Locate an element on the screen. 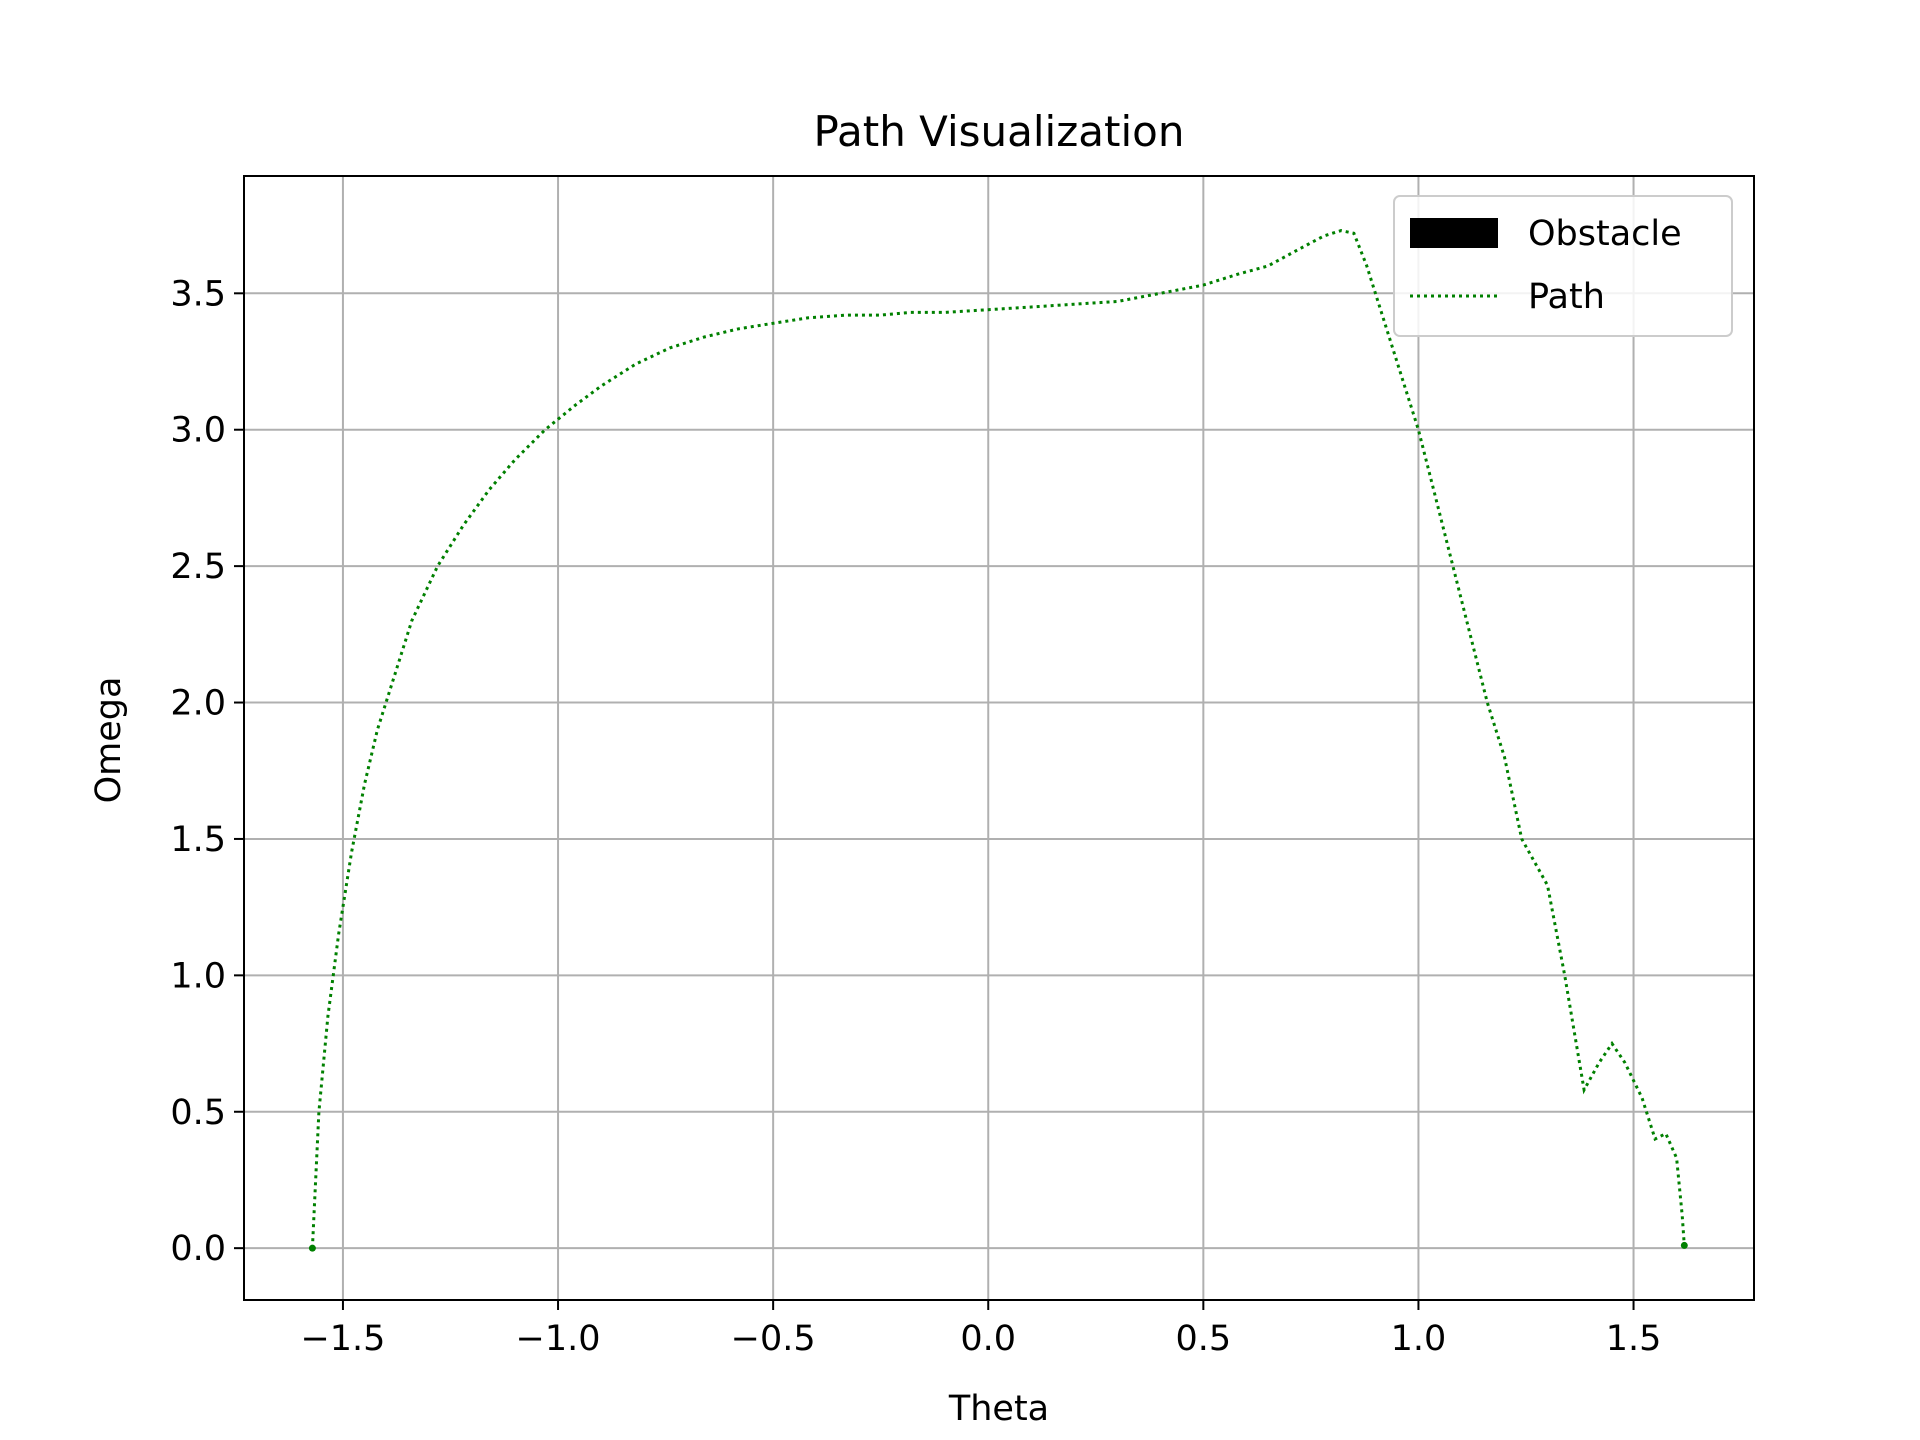 This screenshot has height=1440, width=1920. y-tick-label: 2.0 is located at coordinates (198, 704).